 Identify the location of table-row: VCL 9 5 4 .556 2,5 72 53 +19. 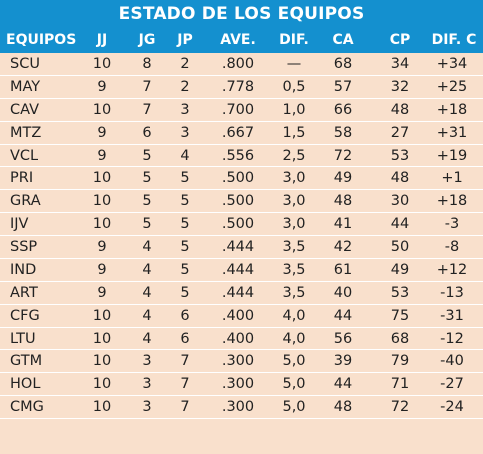
(241, 156).